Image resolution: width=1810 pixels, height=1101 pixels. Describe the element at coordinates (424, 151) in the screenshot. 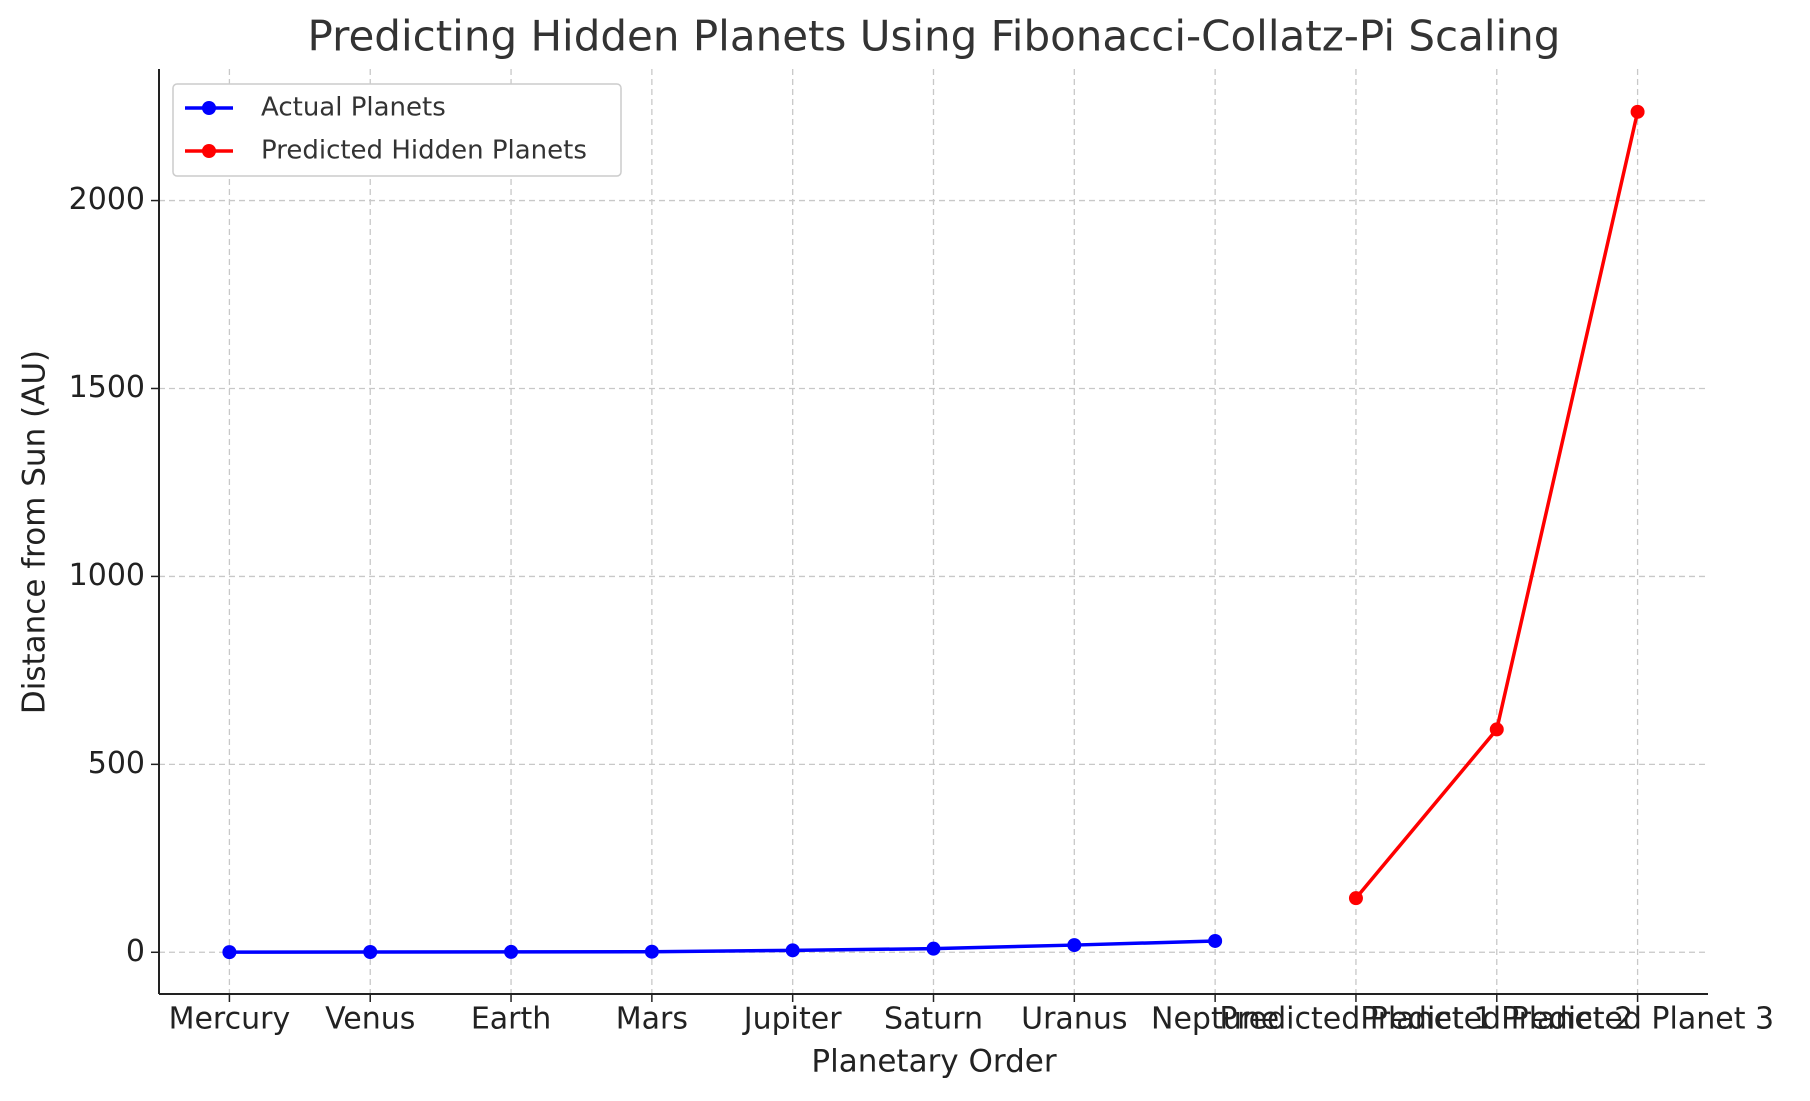

I see `legend-label: Predicted Hidden Planets` at that location.